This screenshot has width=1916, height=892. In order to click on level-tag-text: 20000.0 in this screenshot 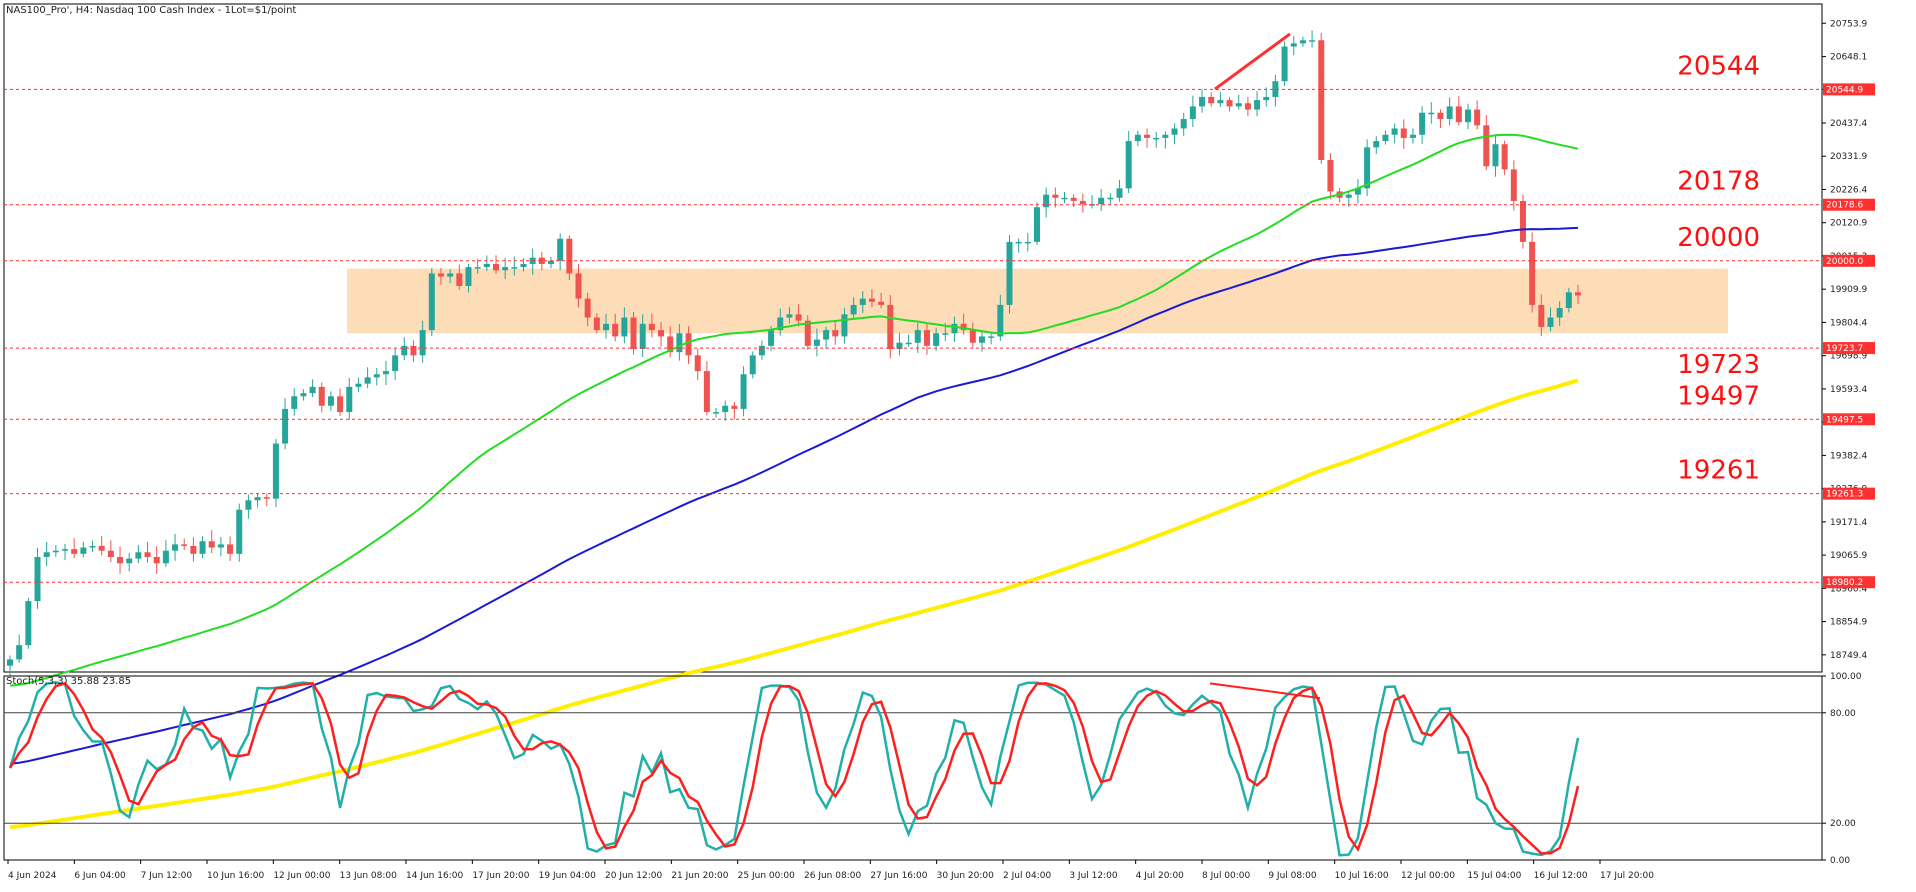, I will do `click(1844, 262)`.